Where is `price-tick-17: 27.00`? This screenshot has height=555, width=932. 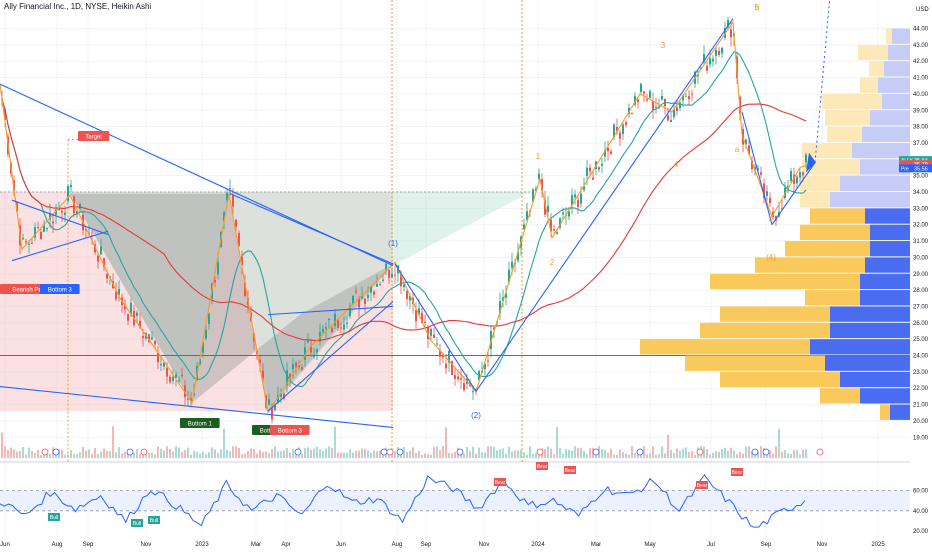
price-tick-17: 27.00 is located at coordinates (921, 307).